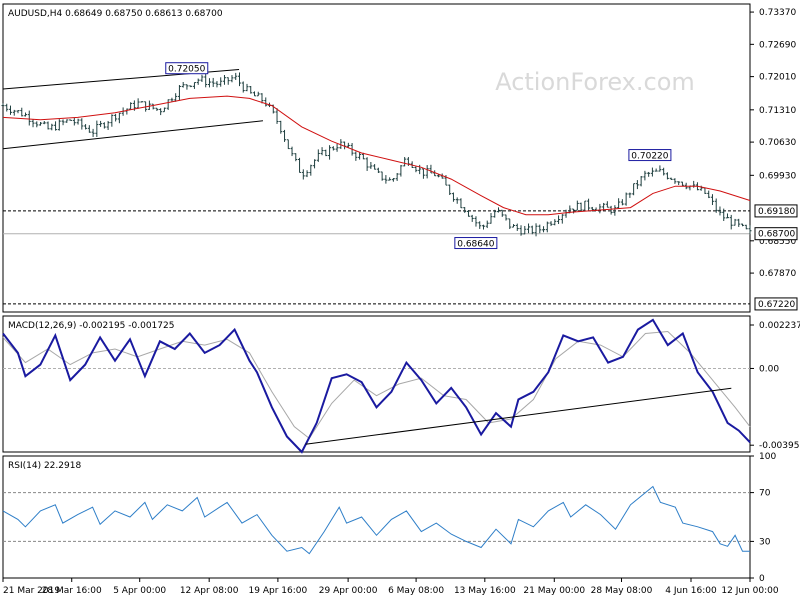 This screenshot has height=600, width=800. I want to click on macd-header: MACD(12,26,9) -0.002195 -0.001725, so click(91, 326).